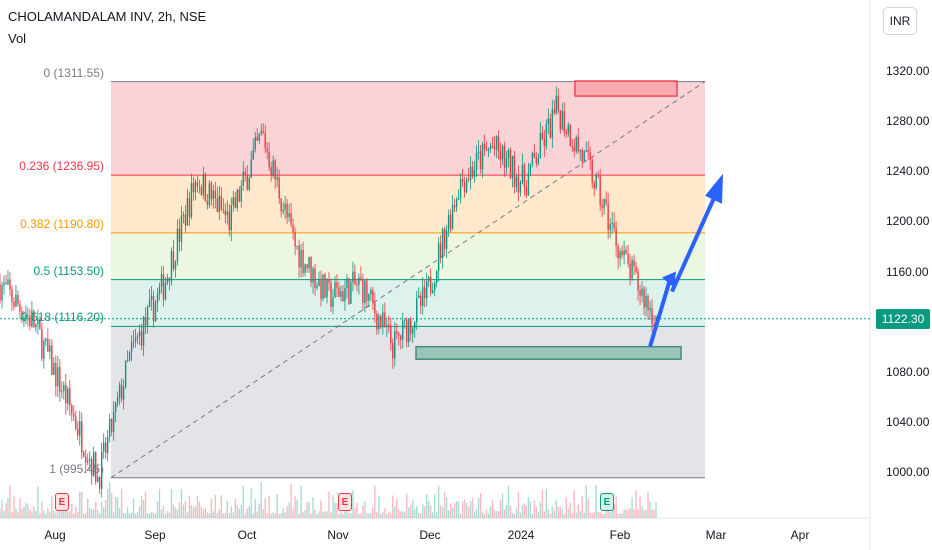  Describe the element at coordinates (908, 371) in the screenshot. I see `price-tick-label: 1080.00` at that location.